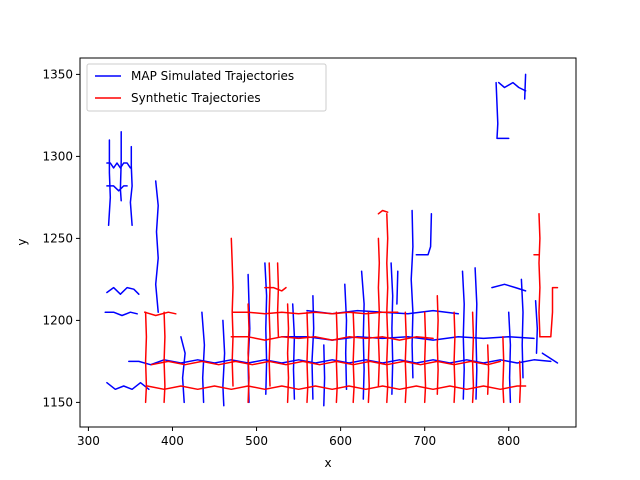 Image resolution: width=640 pixels, height=480 pixels. Describe the element at coordinates (327, 463) in the screenshot. I see `x-axis-label: x` at that location.